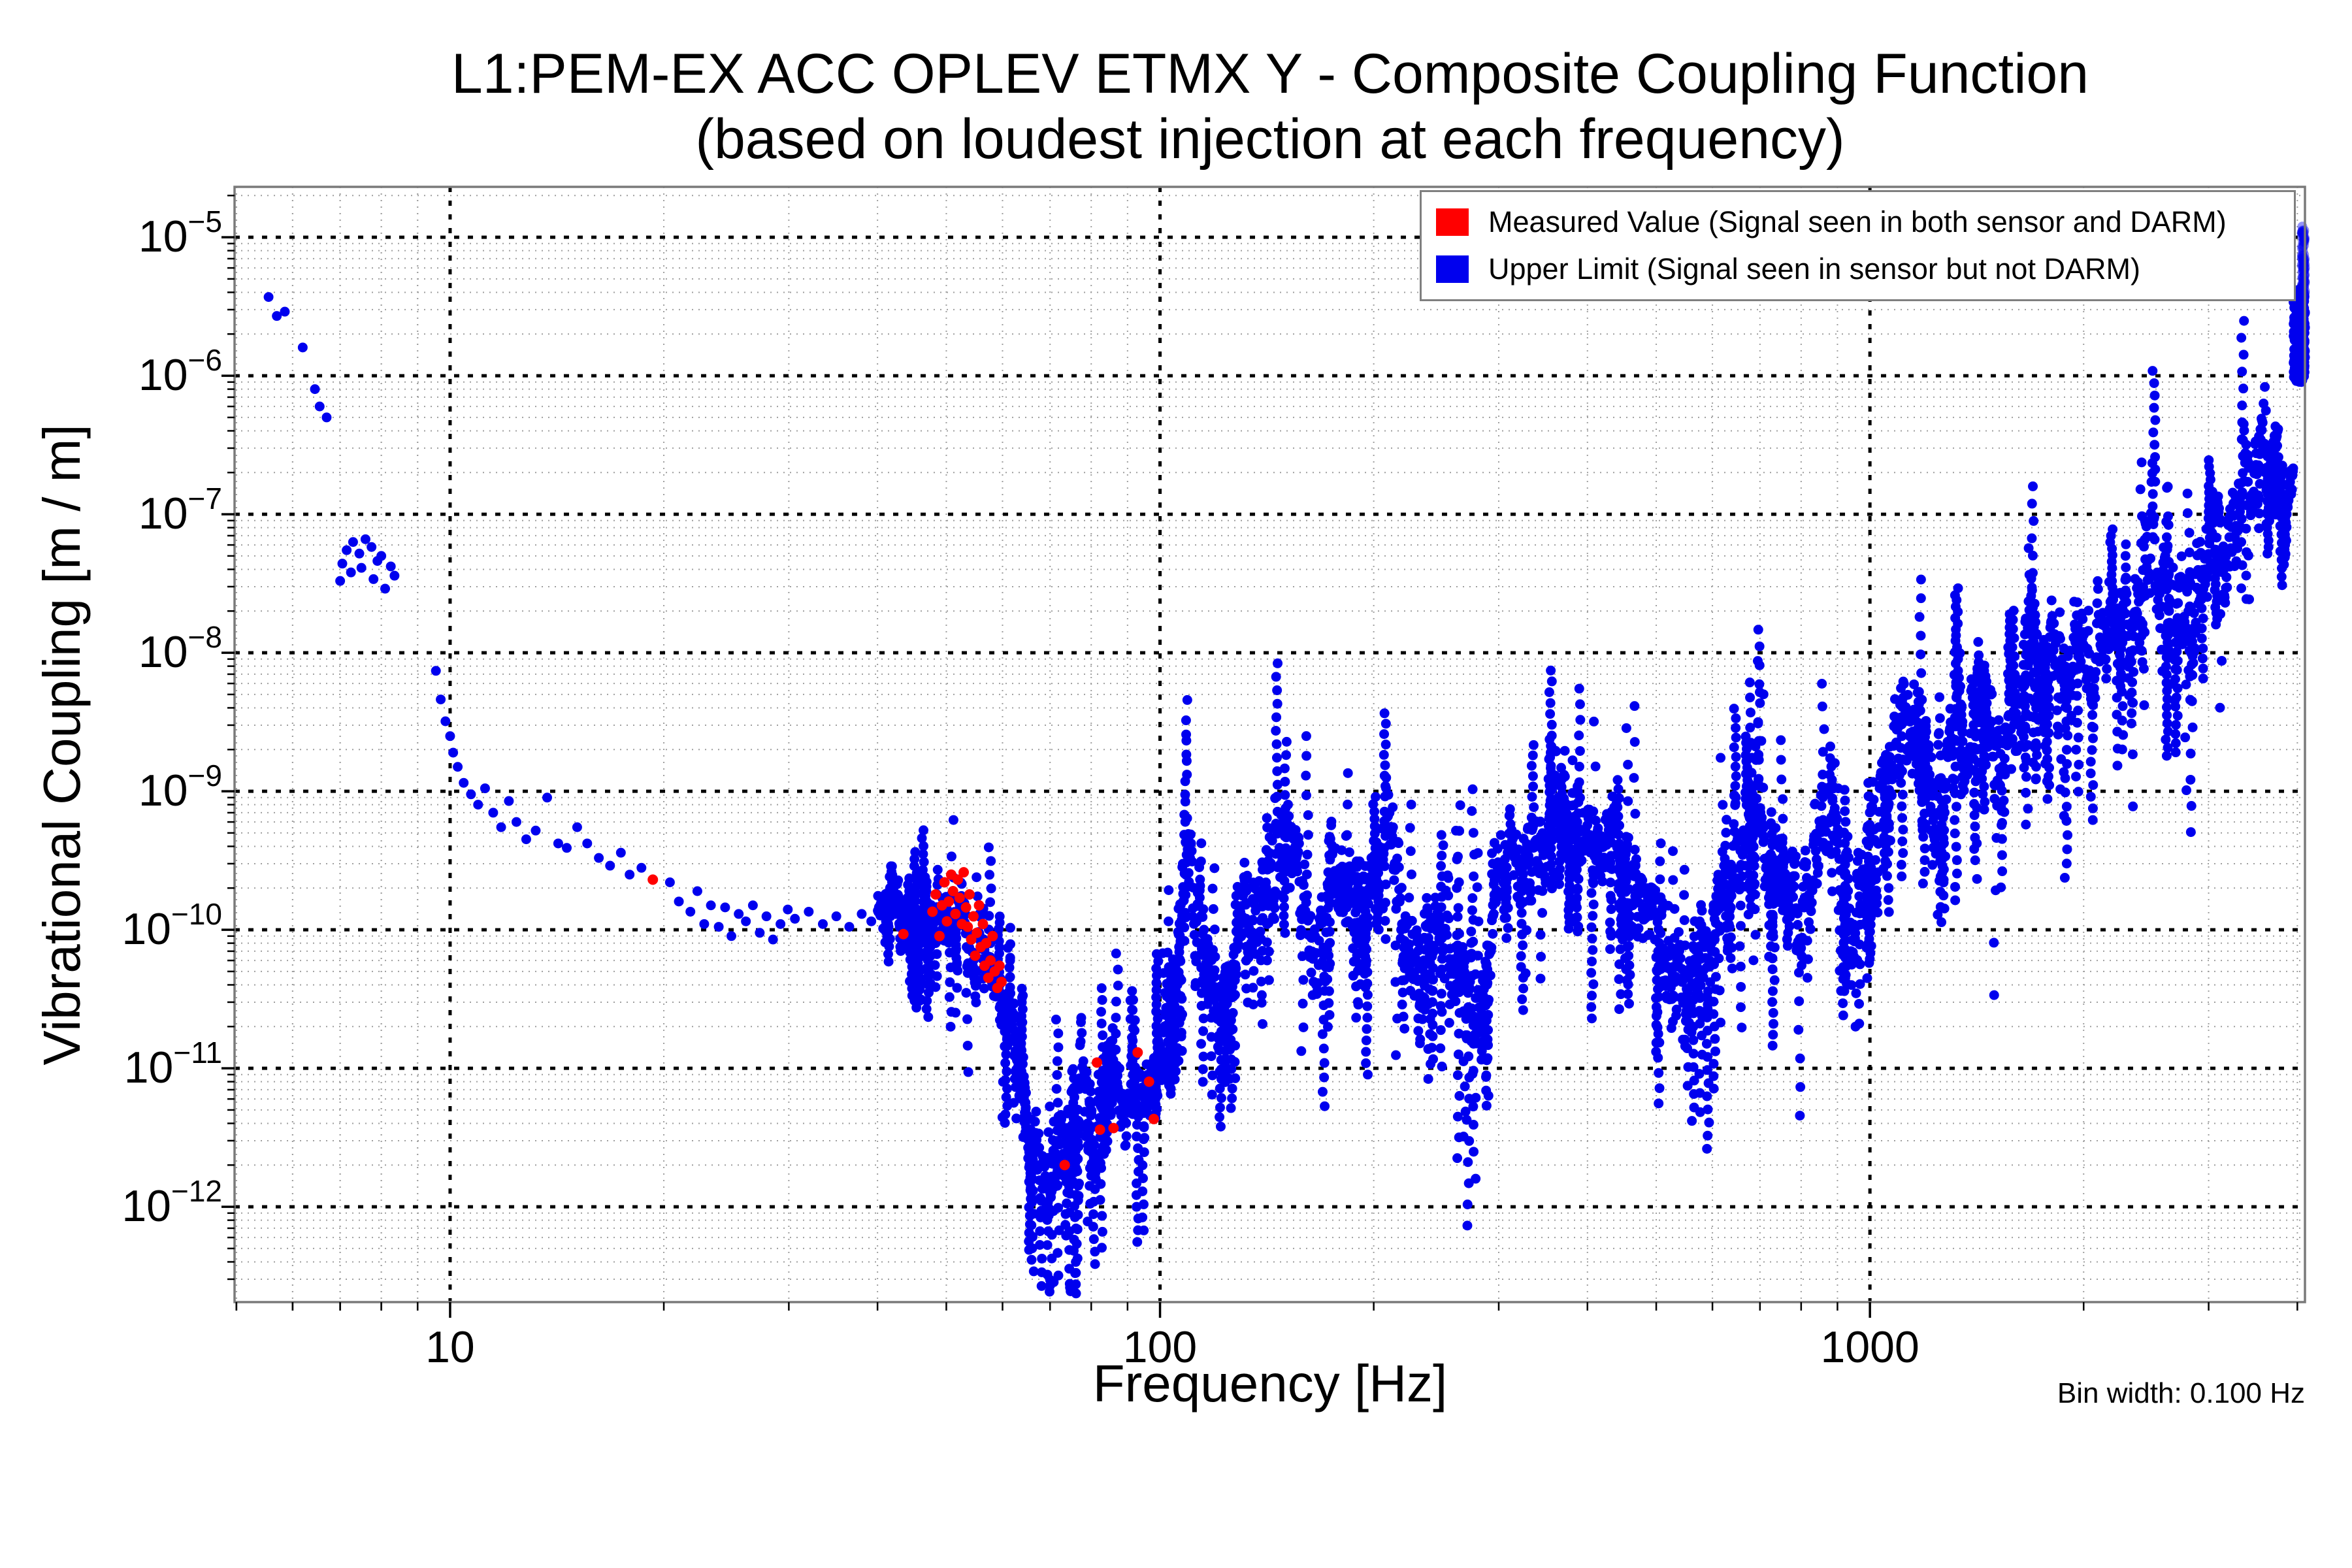  I want to click on measured-value-swatch, so click(1452, 222).